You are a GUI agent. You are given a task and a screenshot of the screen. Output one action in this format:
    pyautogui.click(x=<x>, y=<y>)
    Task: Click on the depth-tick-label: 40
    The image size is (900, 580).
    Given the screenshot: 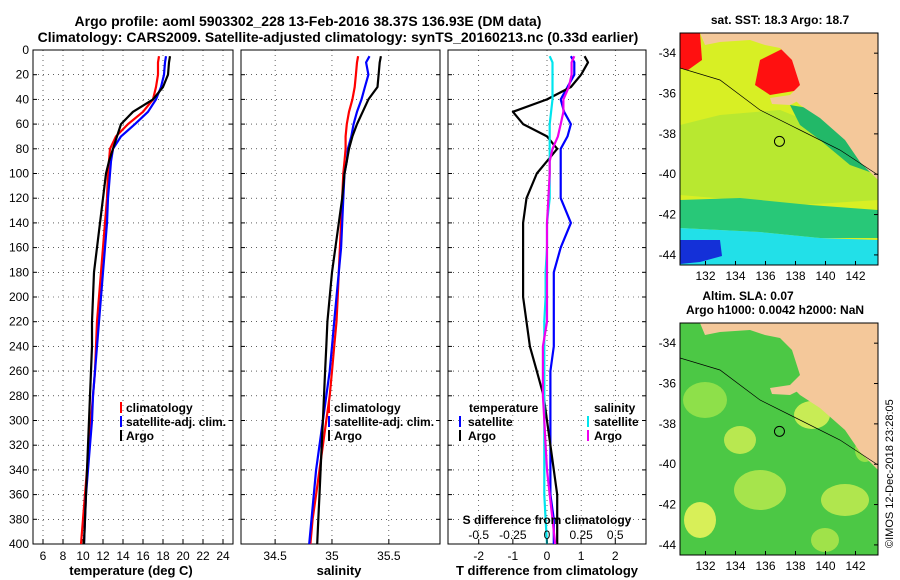 What is the action you would take?
    pyautogui.click(x=23, y=99)
    